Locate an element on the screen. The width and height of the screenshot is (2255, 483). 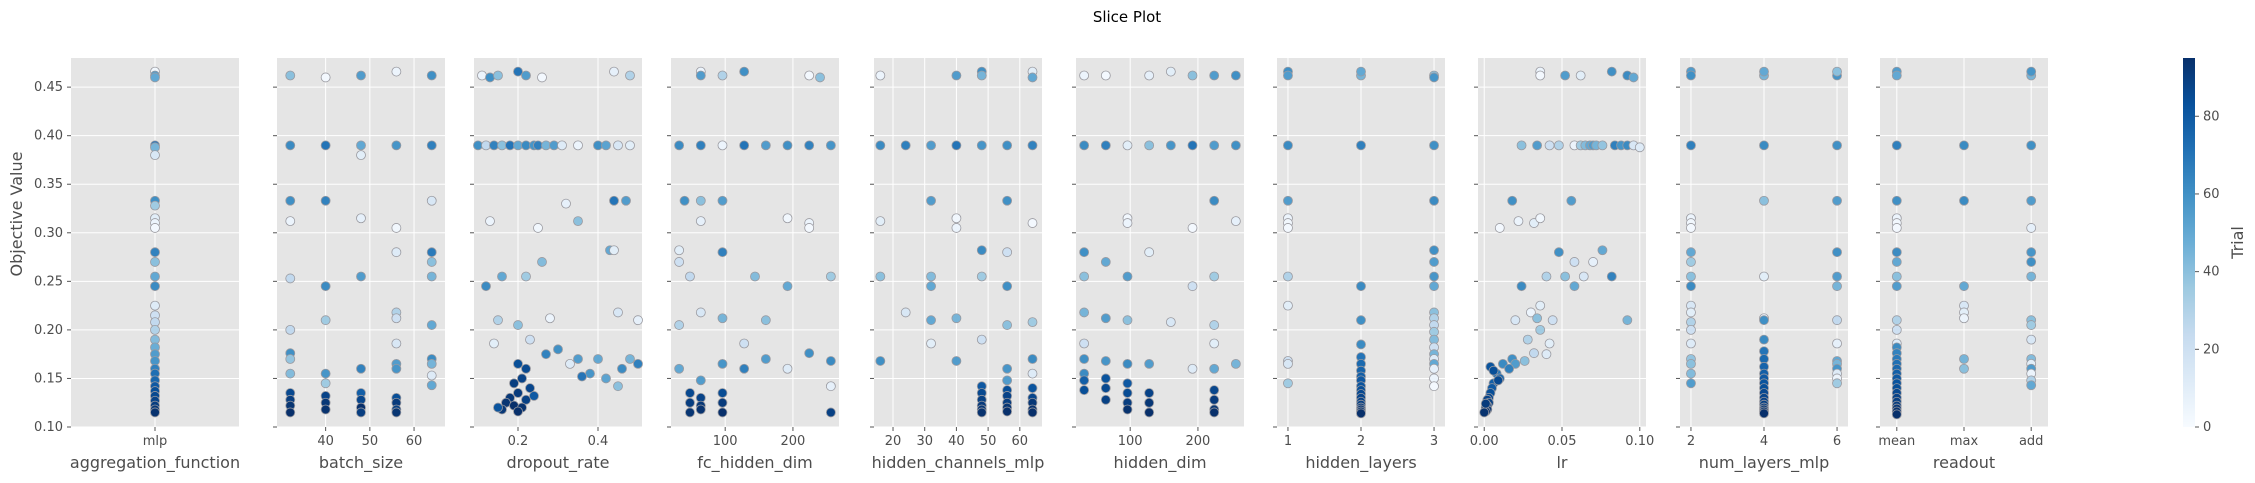
x-tick-label: 100 is located at coordinates (725, 441).